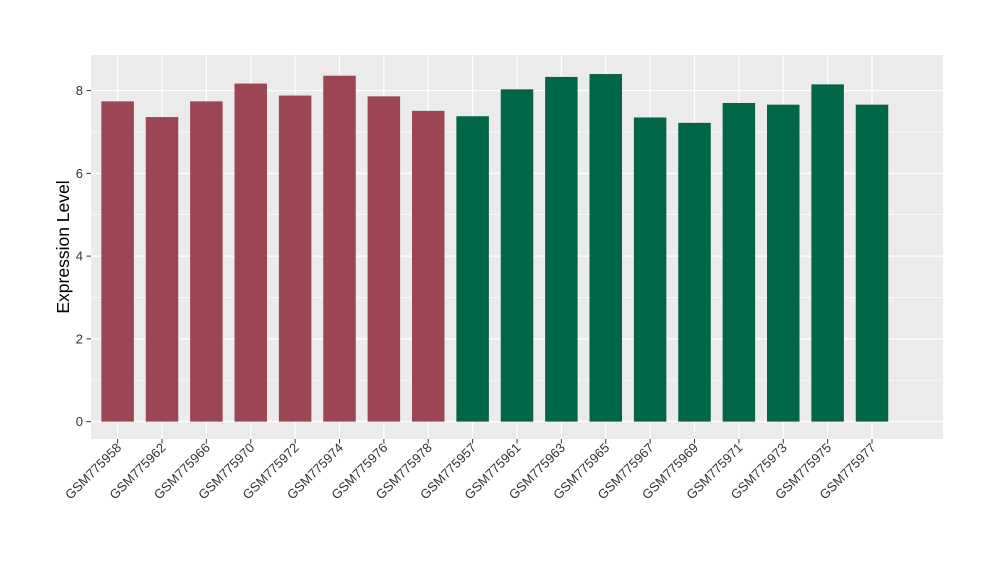 This screenshot has width=1000, height=580. What do you see at coordinates (827, 253) in the screenshot?
I see `bar-GSM775975` at bounding box center [827, 253].